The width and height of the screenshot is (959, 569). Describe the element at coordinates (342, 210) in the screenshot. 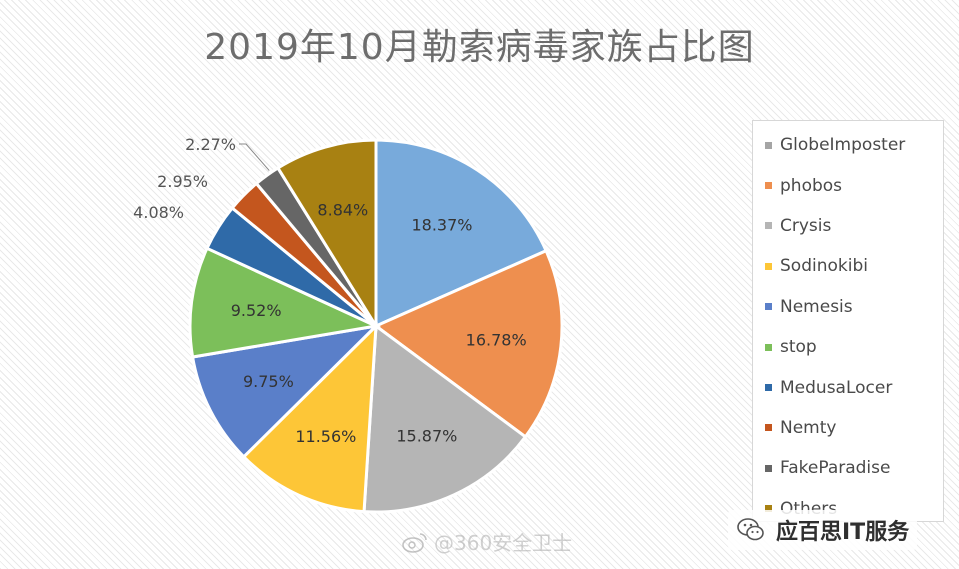

I see `slice-label: 8.84%` at that location.